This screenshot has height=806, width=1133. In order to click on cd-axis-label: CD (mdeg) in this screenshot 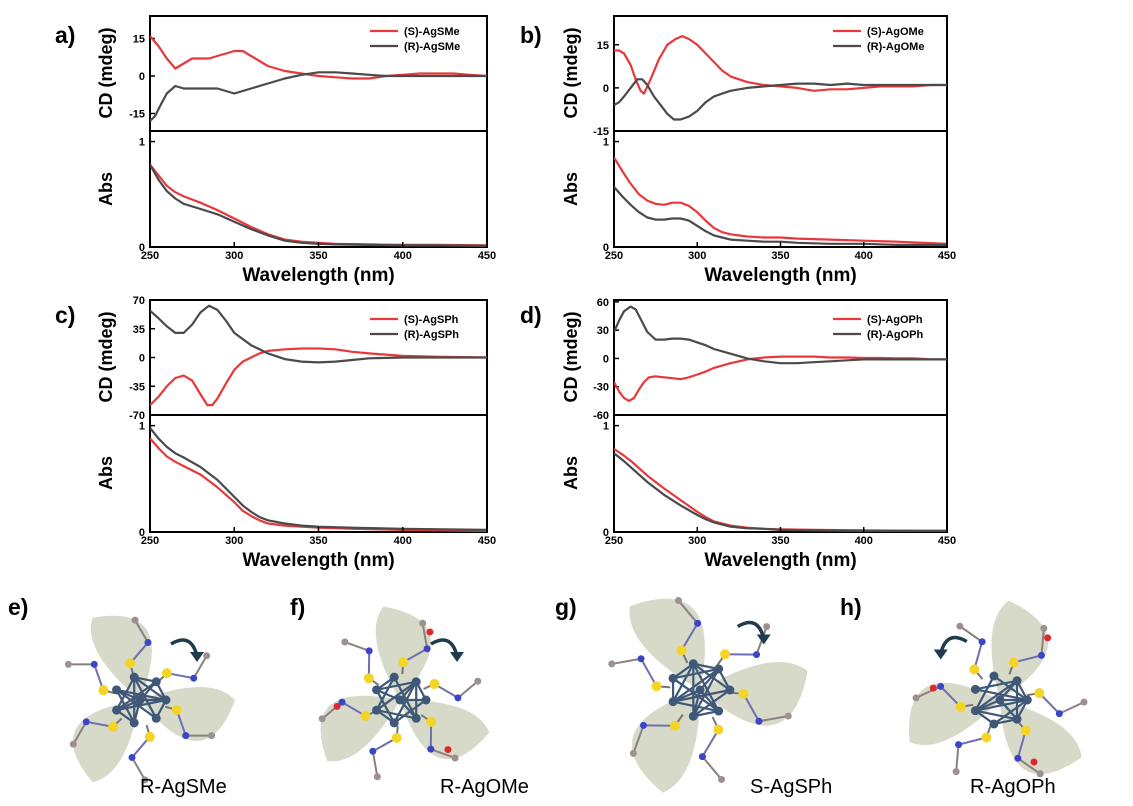, I will do `click(106, 357)`.